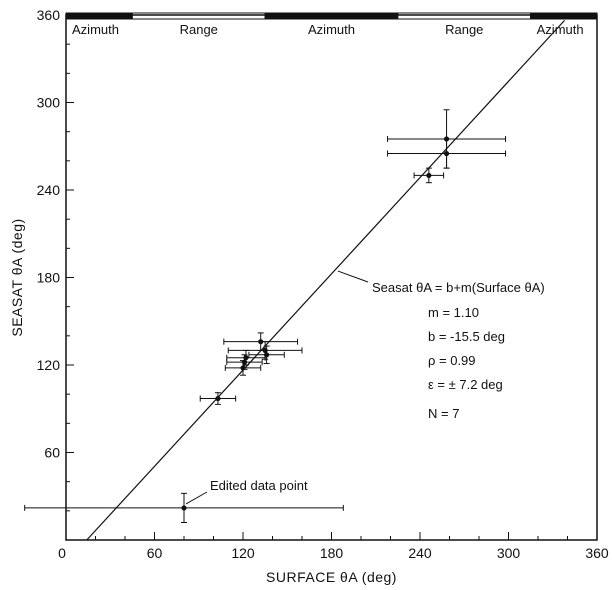 The width and height of the screenshot is (612, 590). What do you see at coordinates (452, 360) in the screenshot?
I see `stat-correlation: ρ = 0.99` at bounding box center [452, 360].